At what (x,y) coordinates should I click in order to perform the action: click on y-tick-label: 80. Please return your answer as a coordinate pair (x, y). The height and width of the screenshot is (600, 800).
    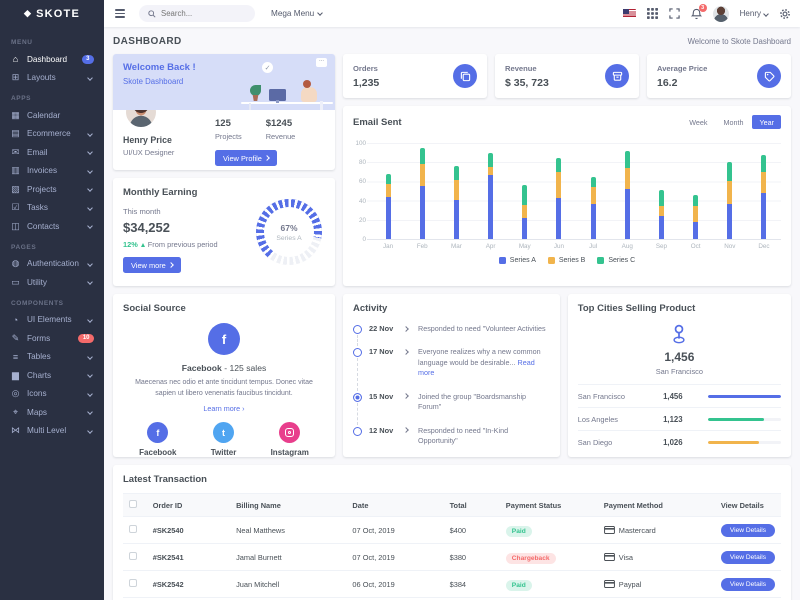
    Looking at the image, I should click on (362, 163).